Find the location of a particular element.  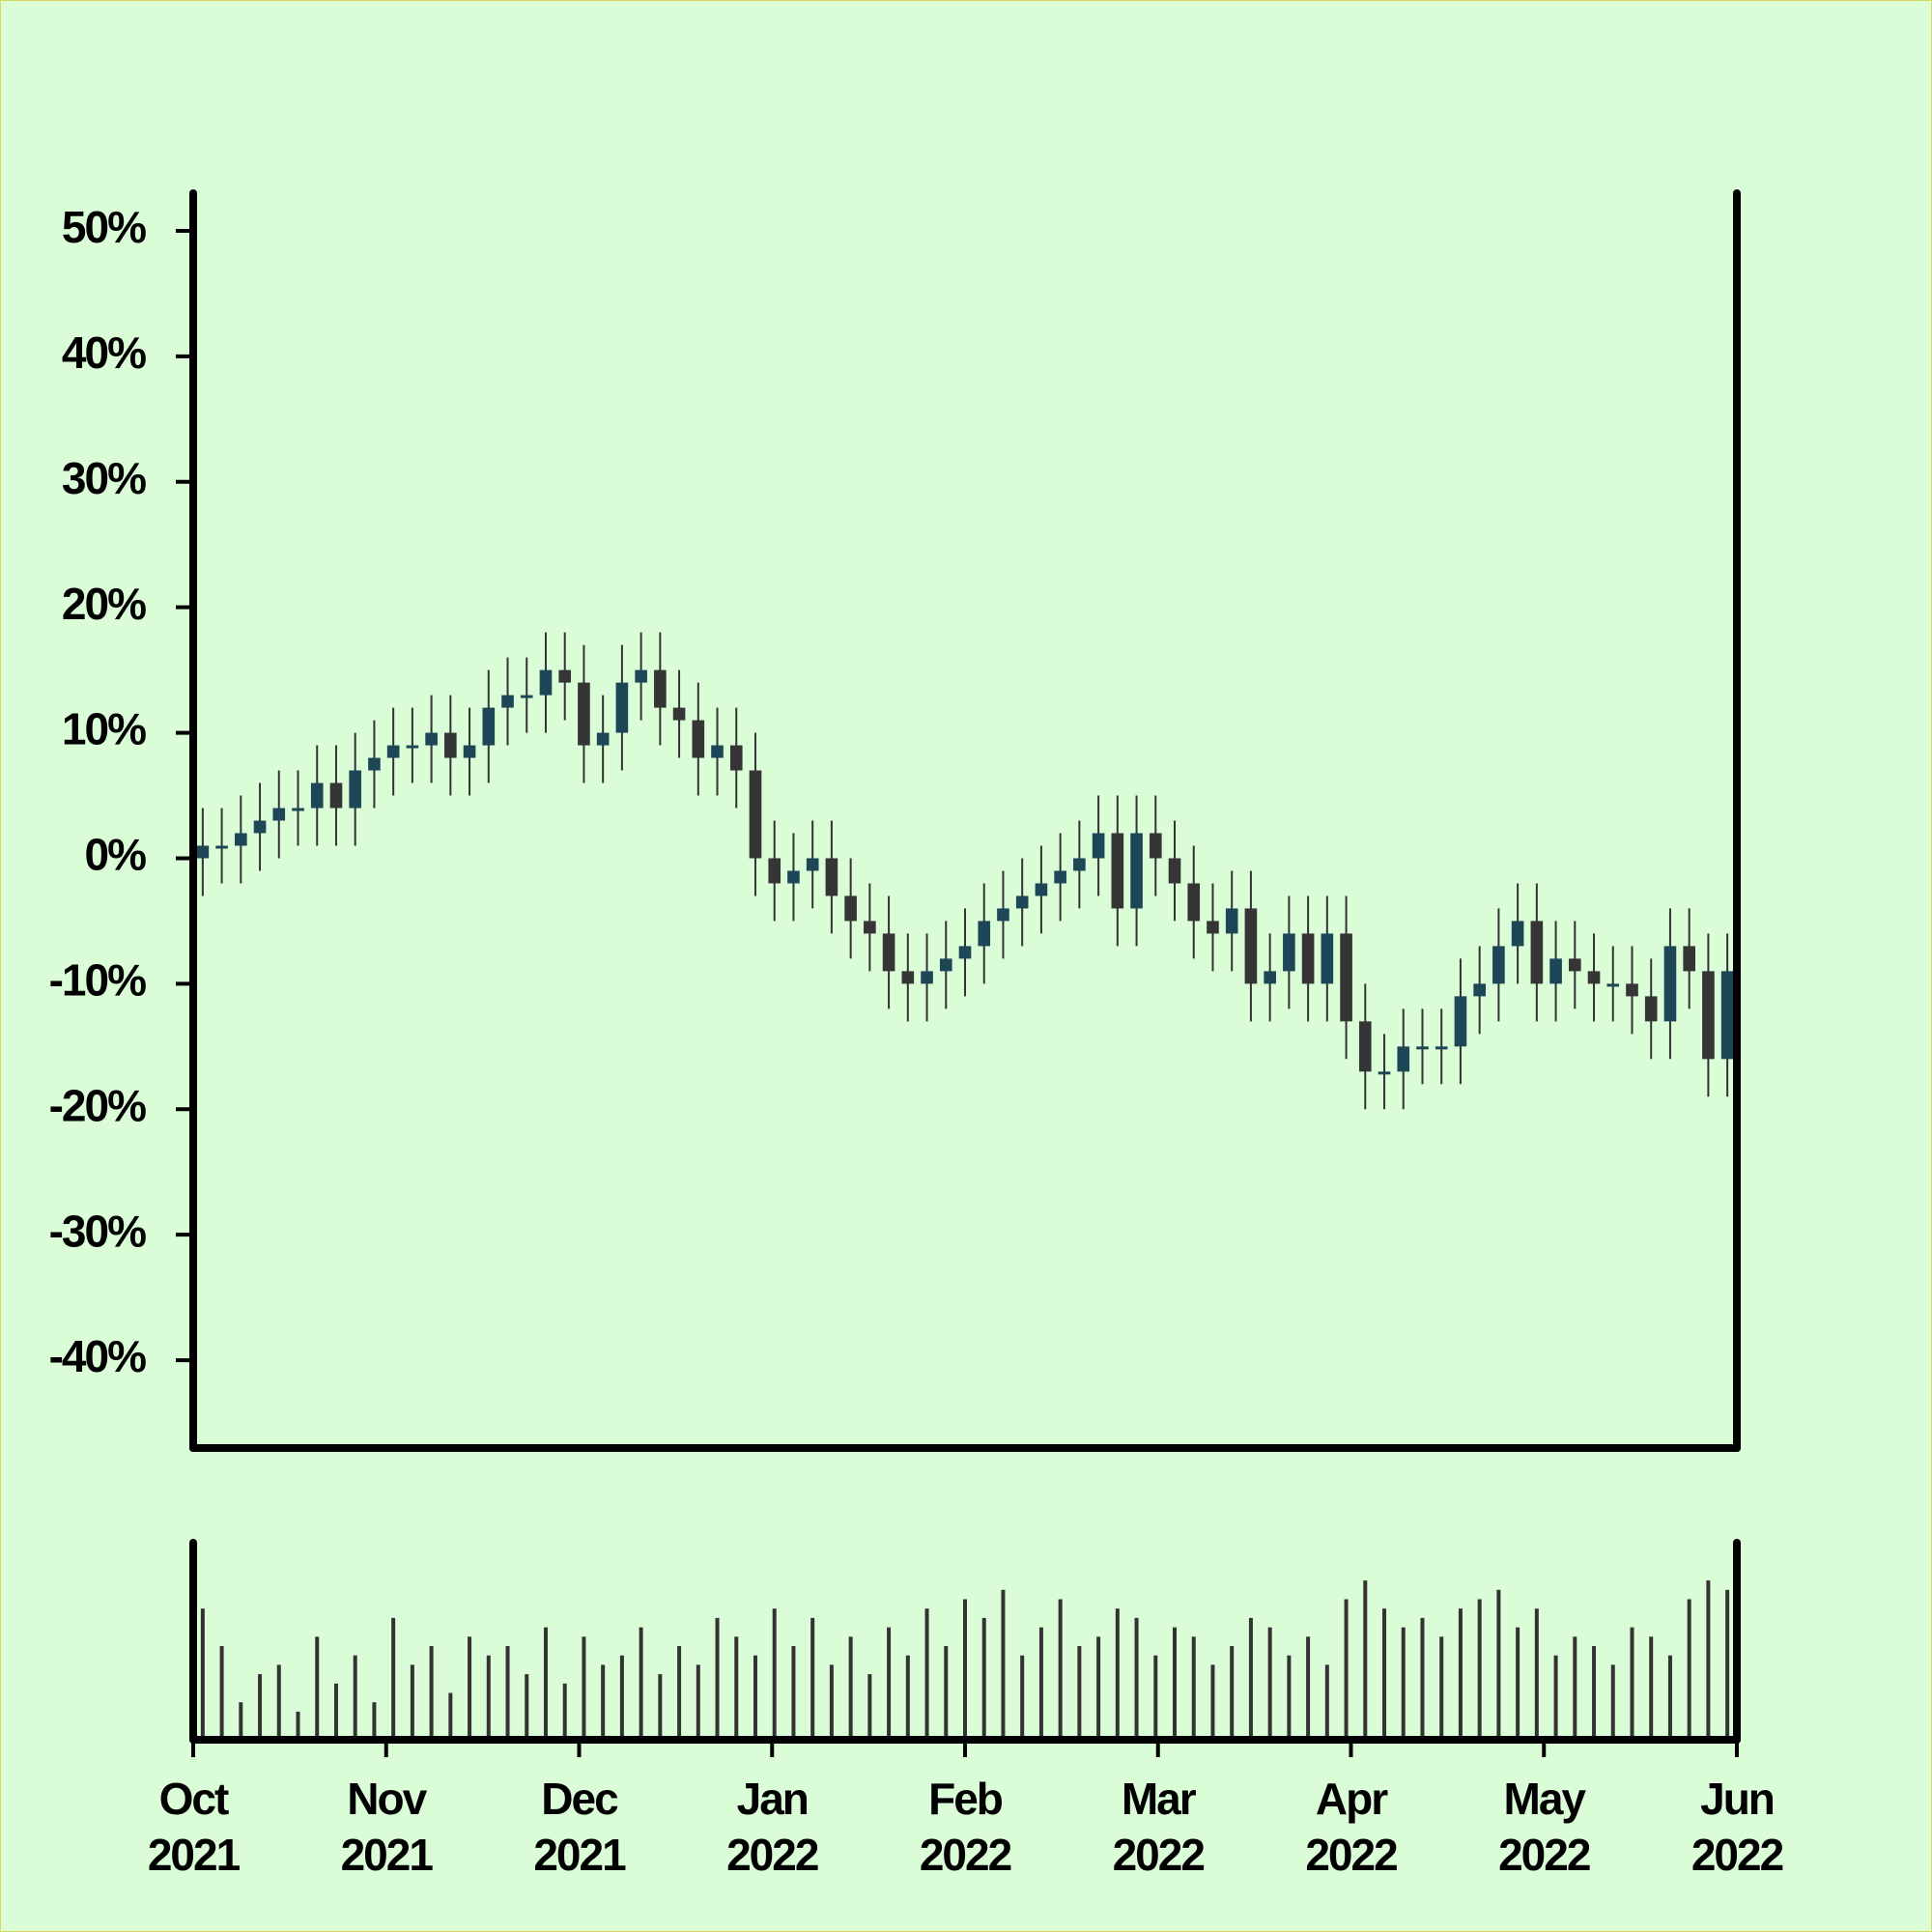

x-tick-label: May 2022 is located at coordinates (1544, 1827).